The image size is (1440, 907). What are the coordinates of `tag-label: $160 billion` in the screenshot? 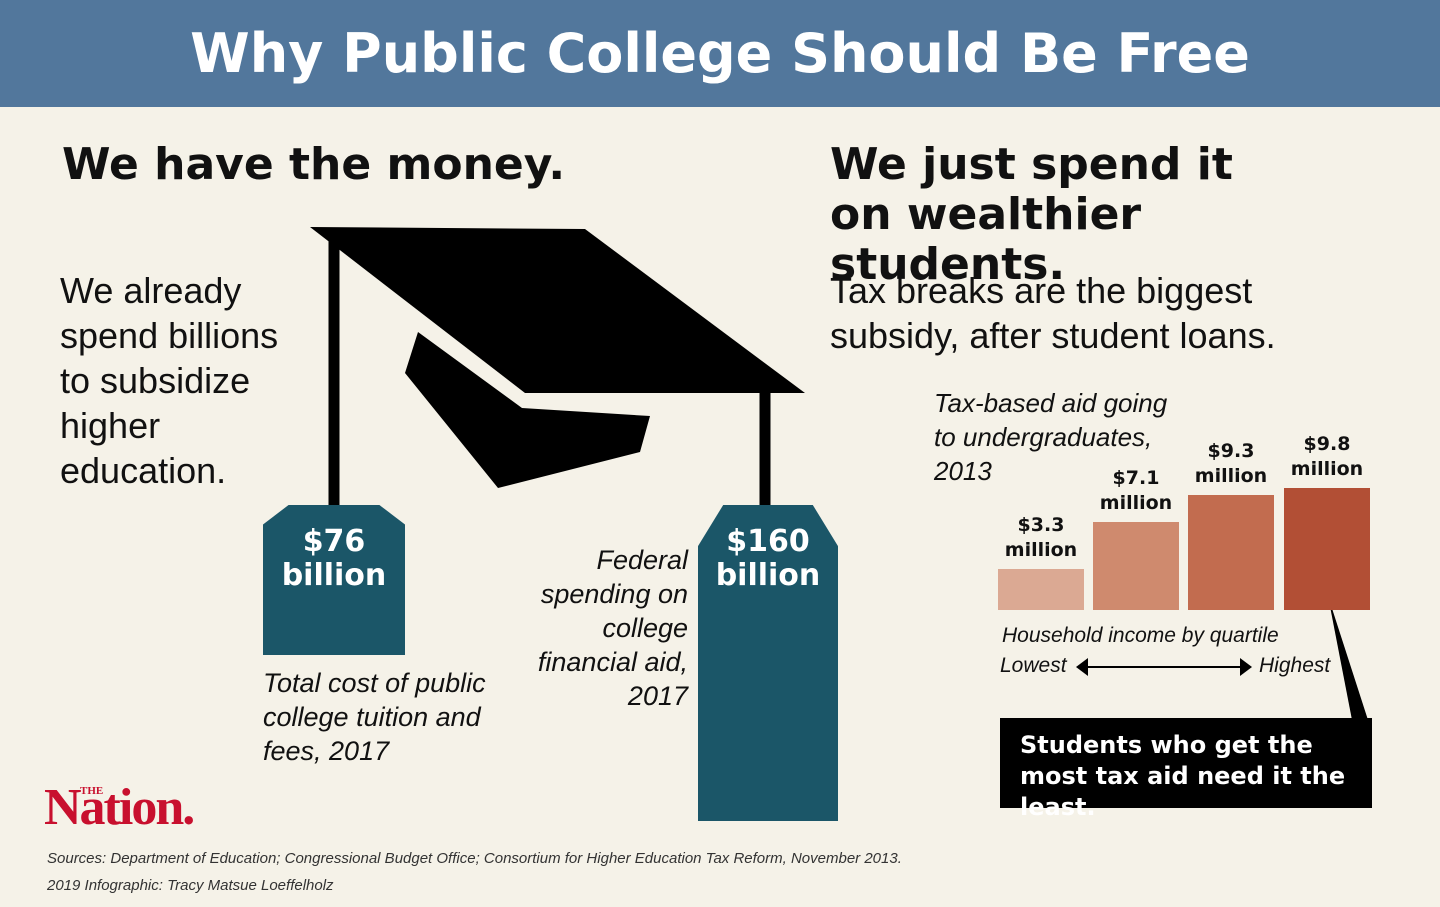 It's located at (768, 558).